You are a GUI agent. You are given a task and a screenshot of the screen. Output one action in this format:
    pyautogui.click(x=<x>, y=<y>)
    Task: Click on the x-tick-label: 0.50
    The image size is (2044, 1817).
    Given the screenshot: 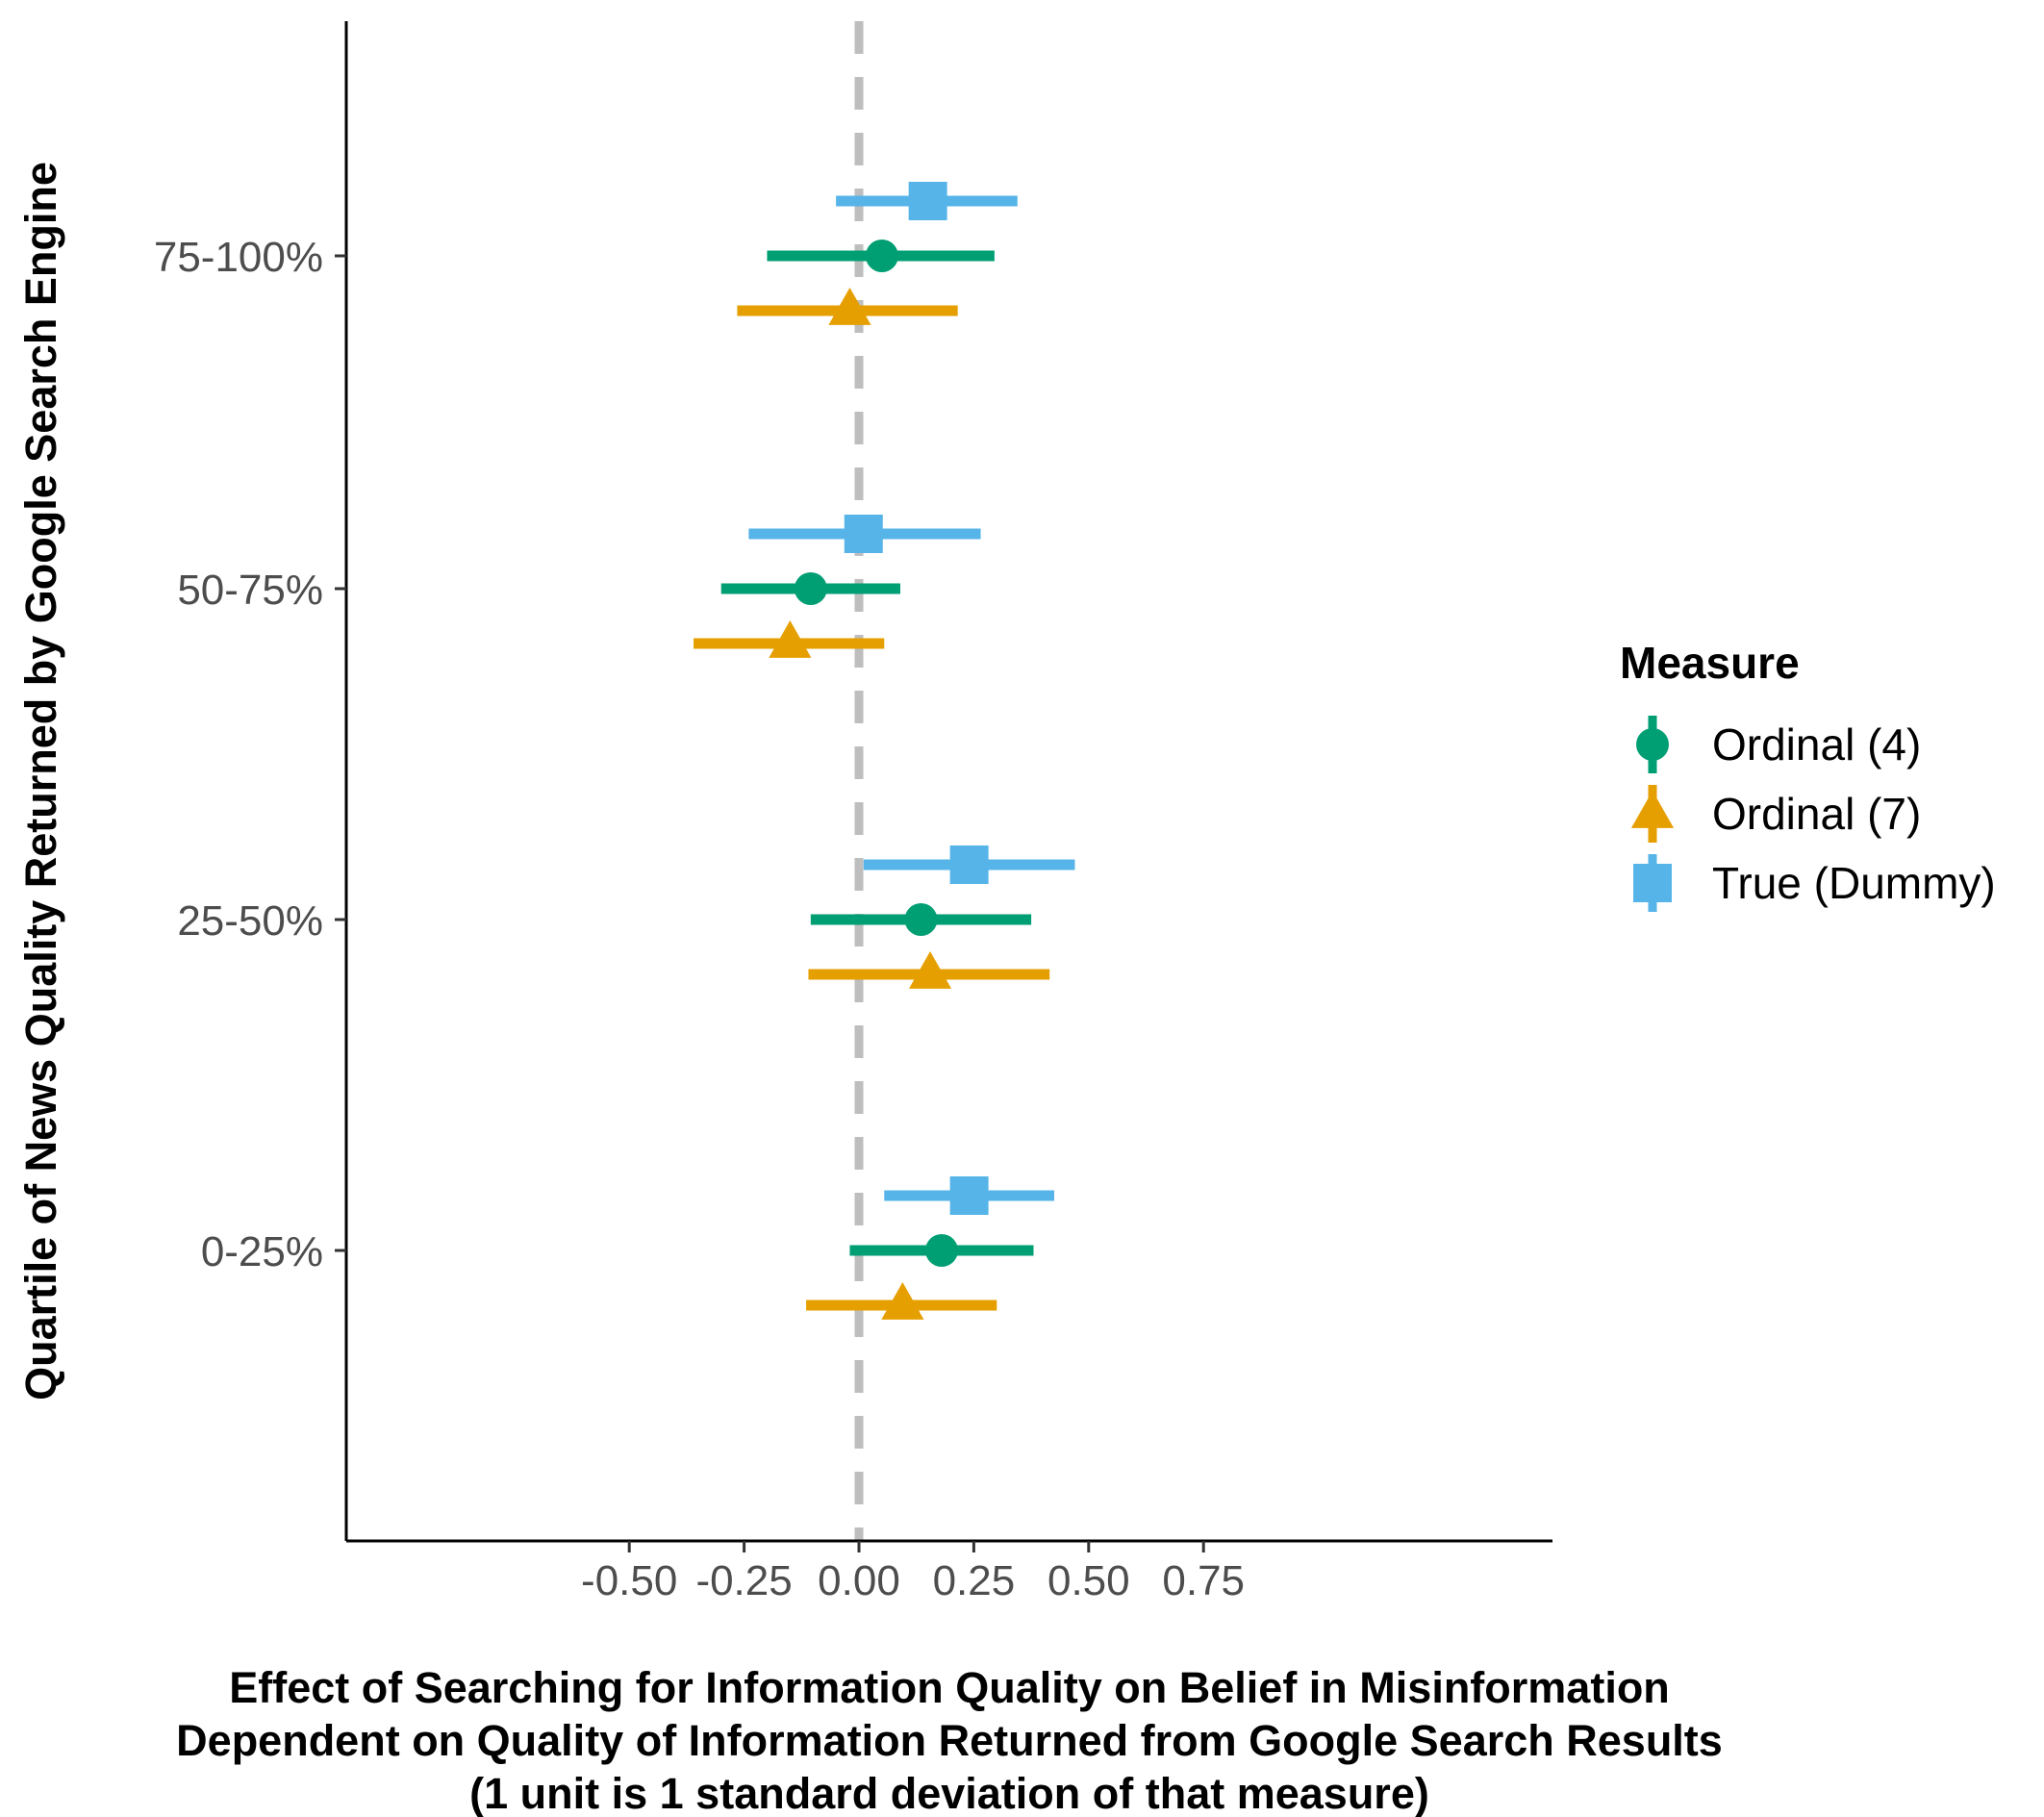 What is the action you would take?
    pyautogui.click(x=1089, y=1580)
    